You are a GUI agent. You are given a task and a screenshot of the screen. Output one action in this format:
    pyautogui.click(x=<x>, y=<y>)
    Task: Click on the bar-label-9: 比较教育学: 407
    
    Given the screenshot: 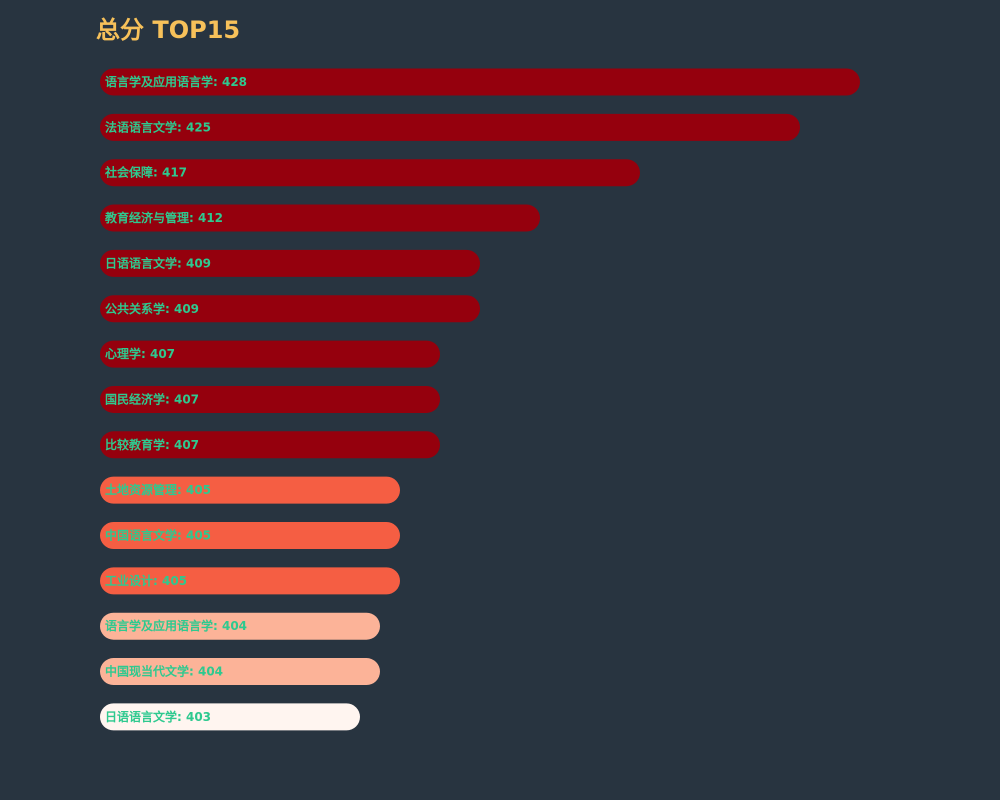 What is the action you would take?
    pyautogui.click(x=152, y=444)
    